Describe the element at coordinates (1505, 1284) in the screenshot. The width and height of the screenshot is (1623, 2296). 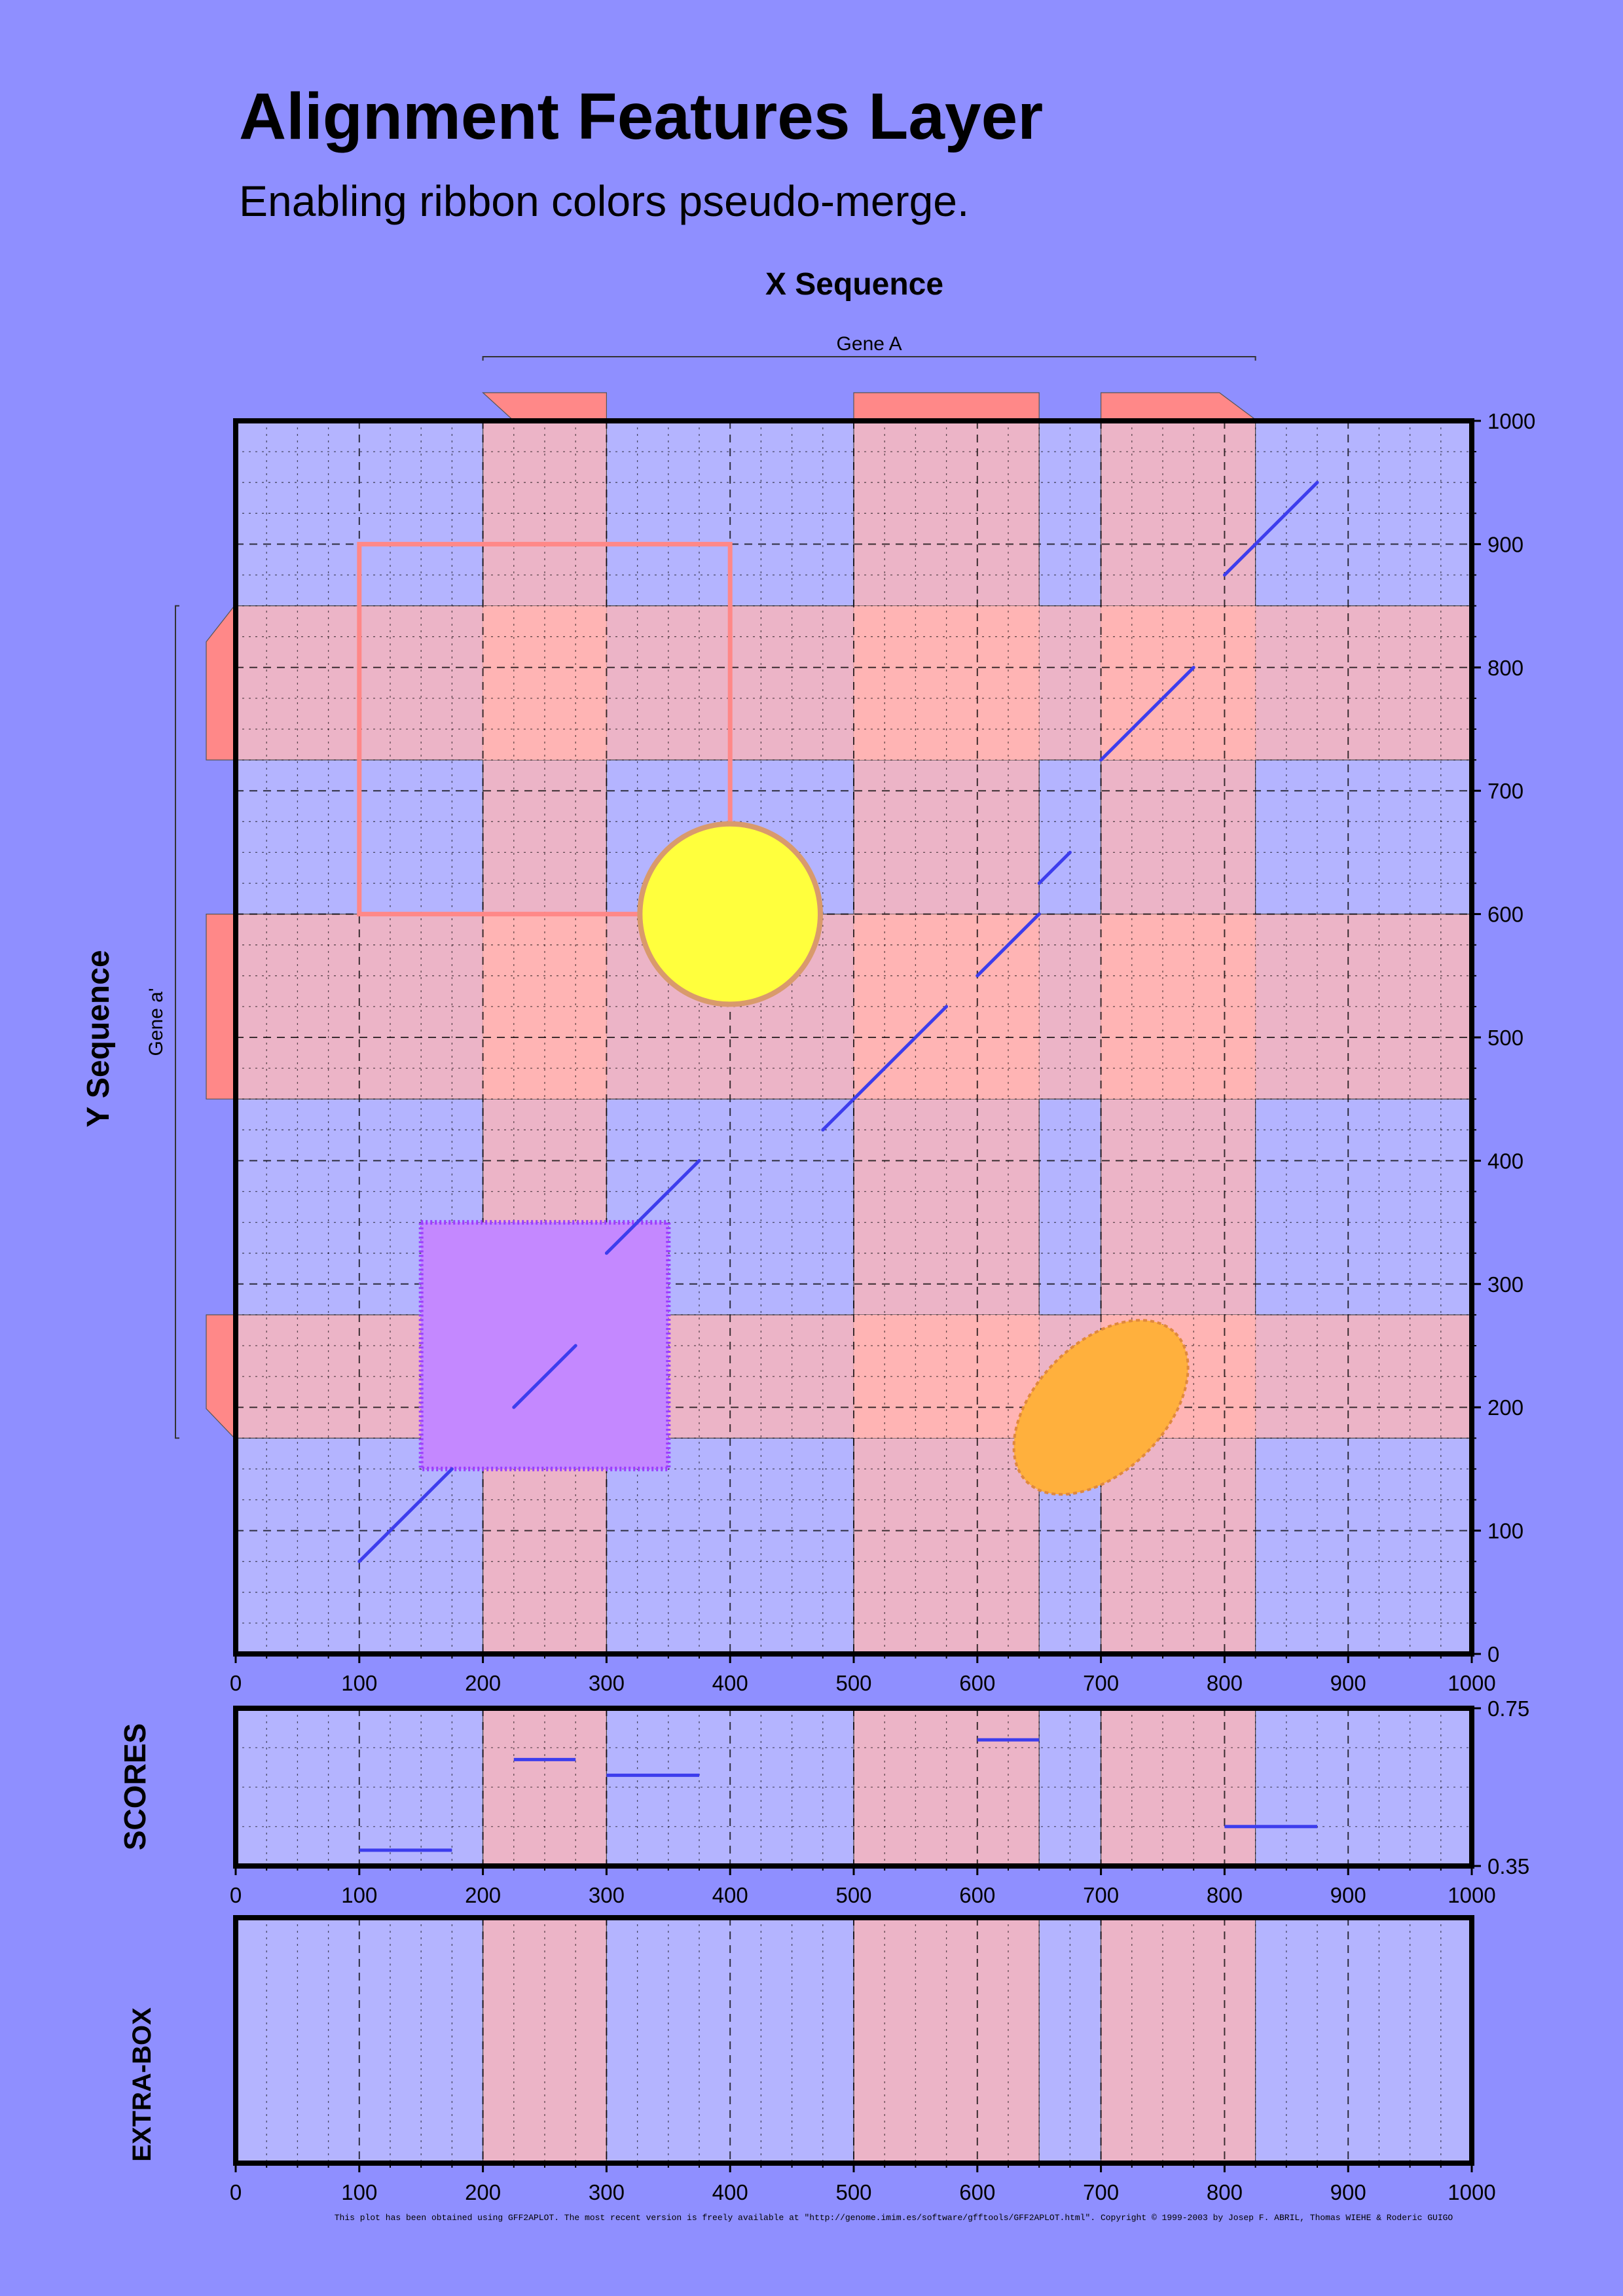
I see `main-y-tick-label: 300` at that location.